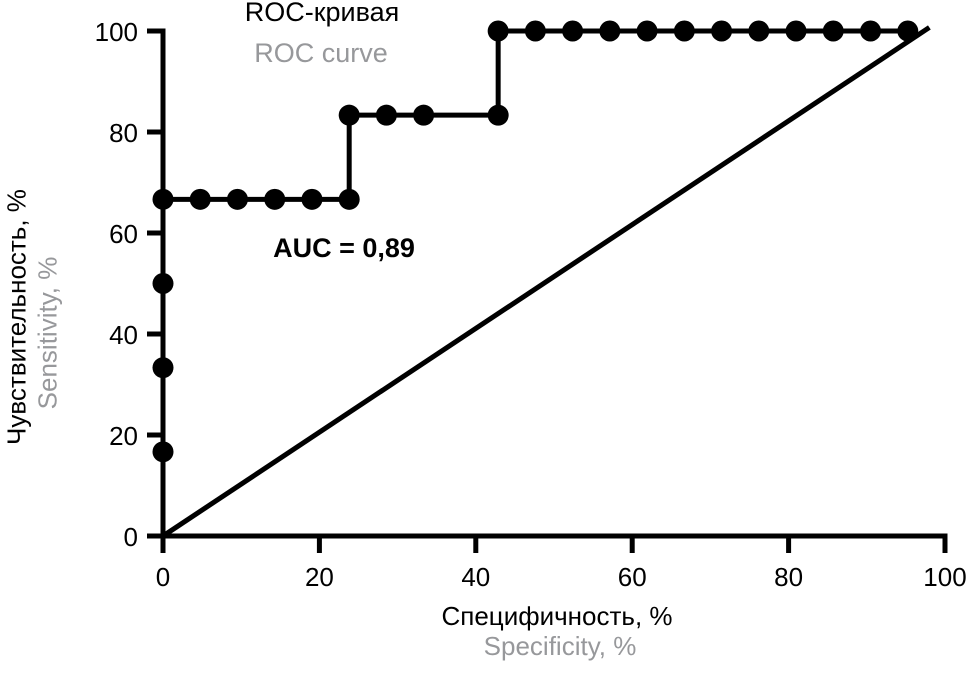 This screenshot has width=969, height=673. Describe the element at coordinates (123, 133) in the screenshot. I see `y-tick-label: 80` at that location.